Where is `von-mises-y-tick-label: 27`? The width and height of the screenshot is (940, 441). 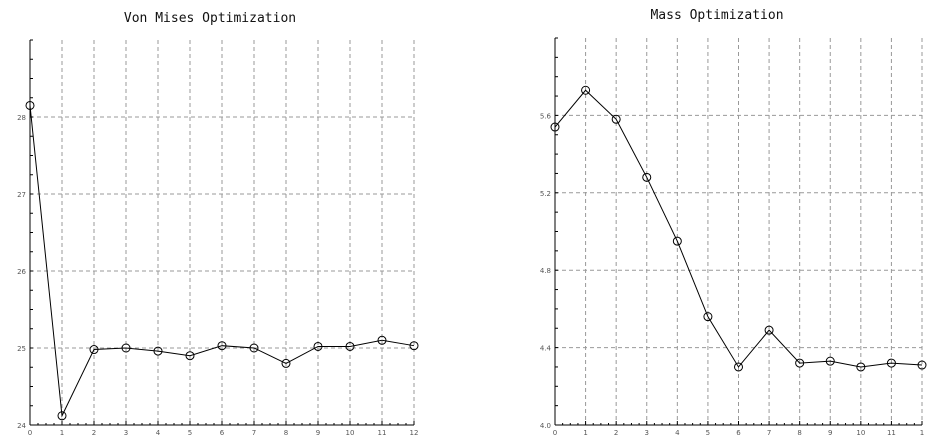
von-mises-y-tick-label: 27 is located at coordinates (21, 195).